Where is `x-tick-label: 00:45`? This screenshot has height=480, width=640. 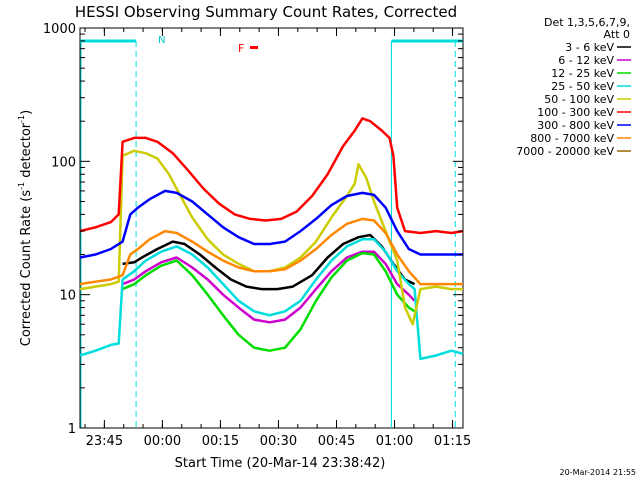 x-tick-label: 00:45 is located at coordinates (336, 441).